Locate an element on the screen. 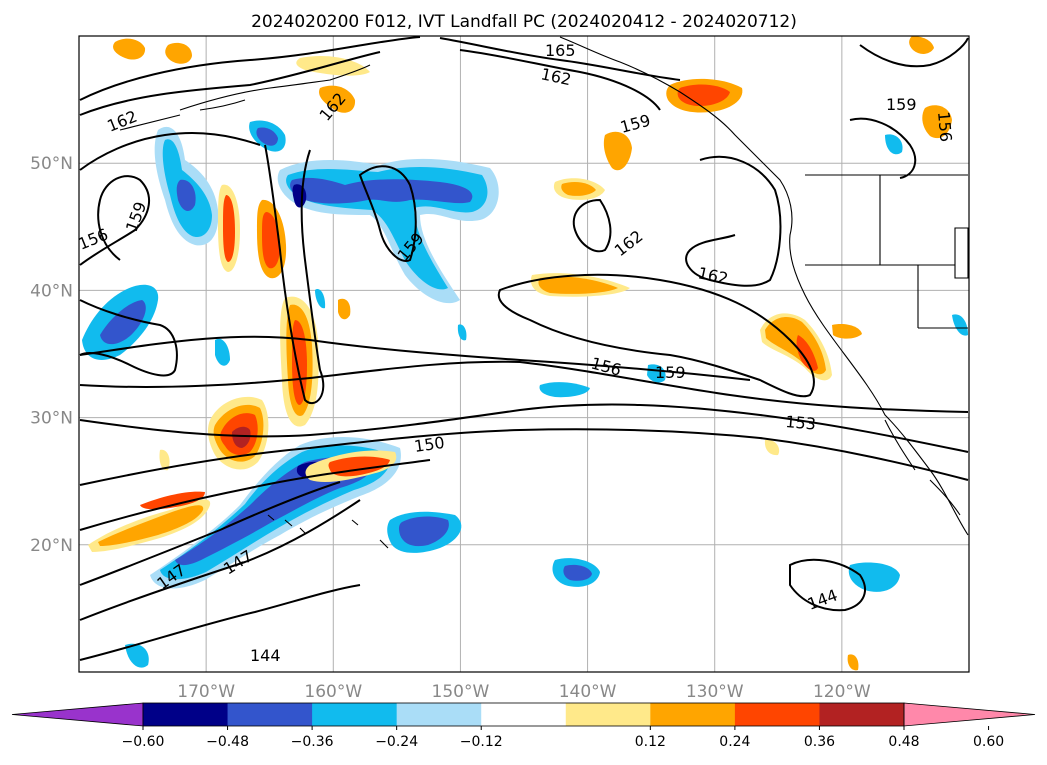  colorbar-tick-label: 0.60 is located at coordinates (988, 742).